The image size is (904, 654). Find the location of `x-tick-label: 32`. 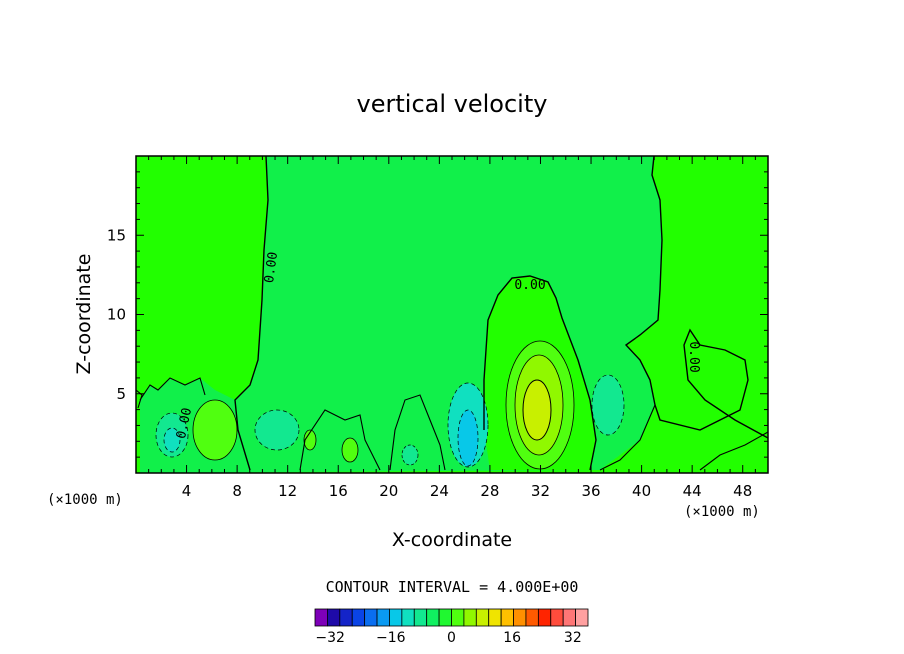

x-tick-label: 32 is located at coordinates (540, 491).